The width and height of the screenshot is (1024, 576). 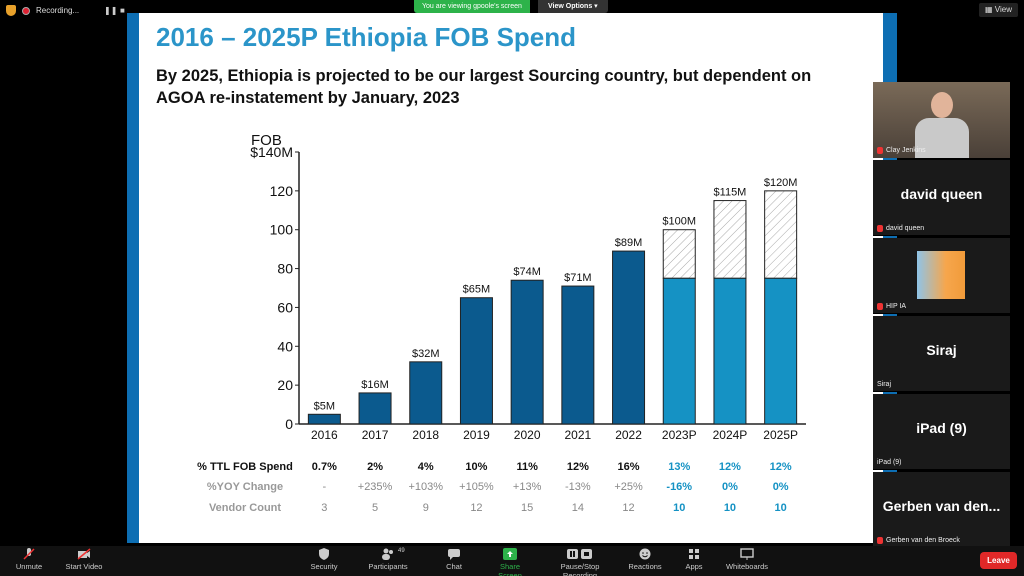 What do you see at coordinates (324, 467) in the screenshot?
I see `ttl-fob-cell: 0.7%` at bounding box center [324, 467].